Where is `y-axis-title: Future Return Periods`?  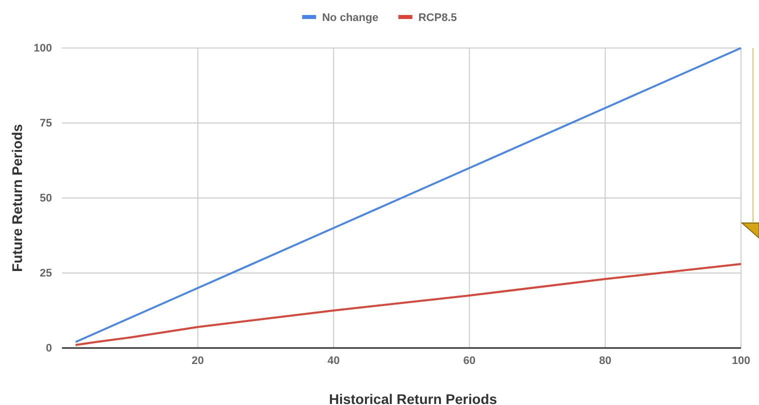 y-axis-title: Future Return Periods is located at coordinates (17, 198).